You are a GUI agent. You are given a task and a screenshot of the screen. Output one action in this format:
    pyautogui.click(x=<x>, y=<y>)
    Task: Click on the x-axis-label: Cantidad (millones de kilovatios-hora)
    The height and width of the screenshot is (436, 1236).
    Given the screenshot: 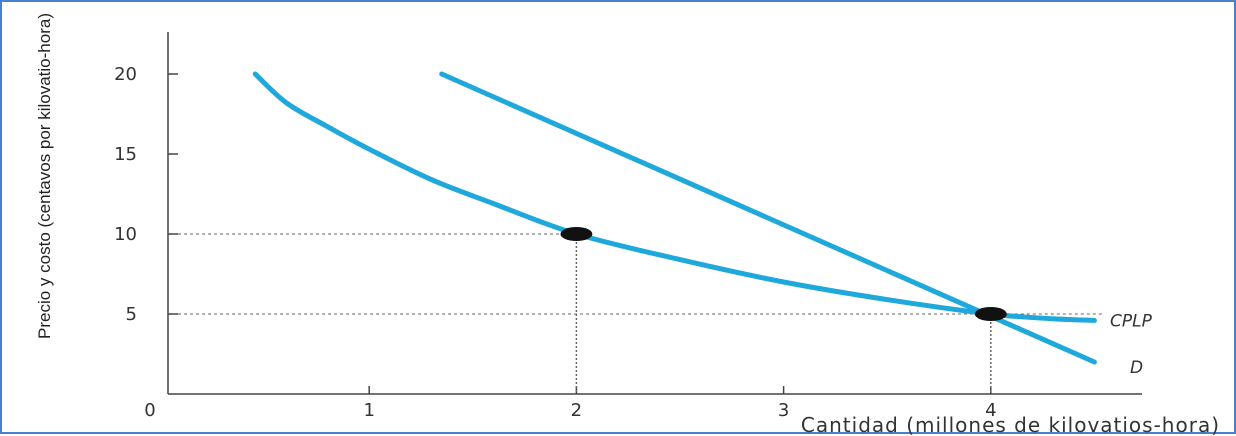 What is the action you would take?
    pyautogui.click(x=1010, y=424)
    